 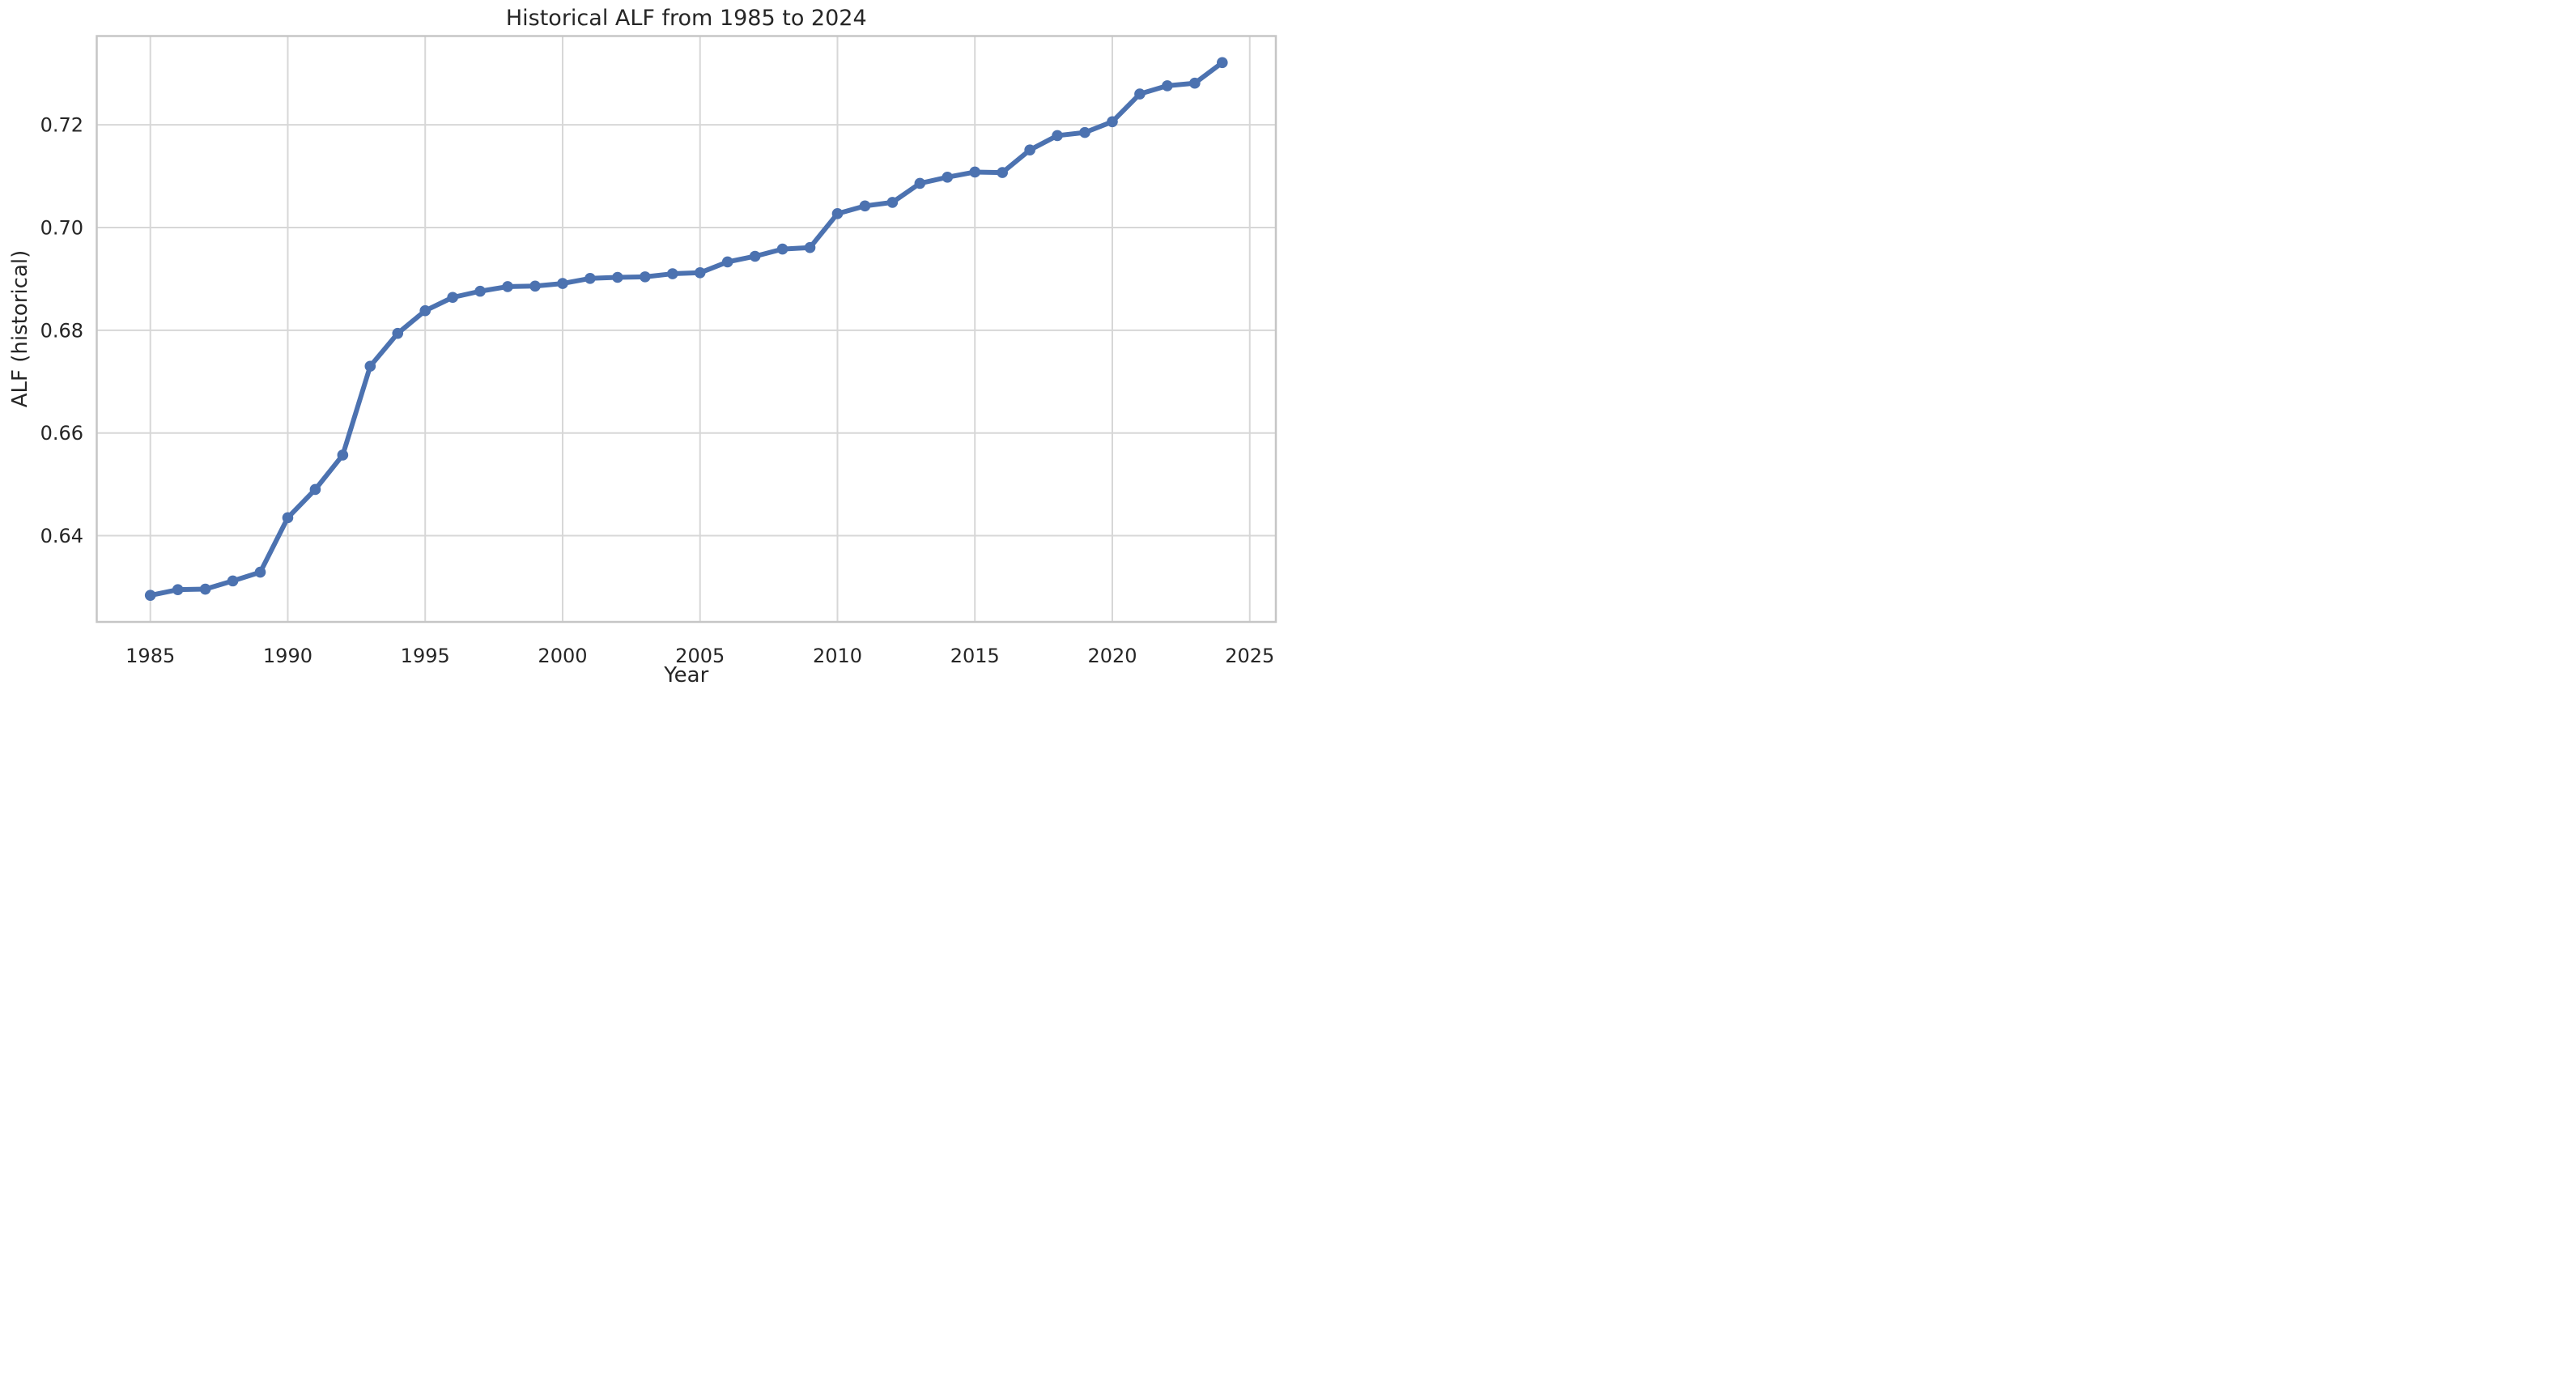 I want to click on x-tick-label: 2005, so click(x=700, y=656).